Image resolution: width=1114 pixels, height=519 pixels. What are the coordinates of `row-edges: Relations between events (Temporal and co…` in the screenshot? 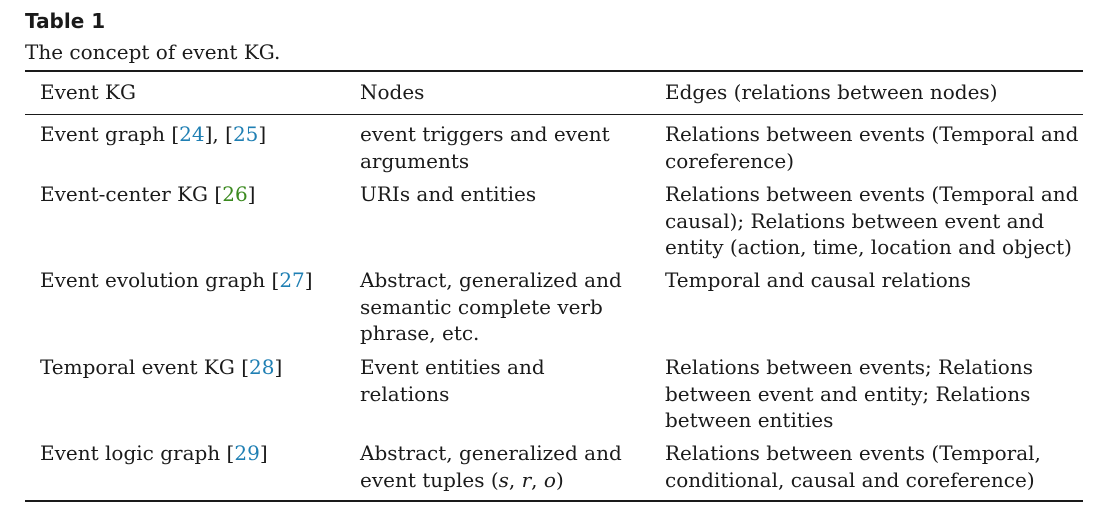 It's located at (872, 147).